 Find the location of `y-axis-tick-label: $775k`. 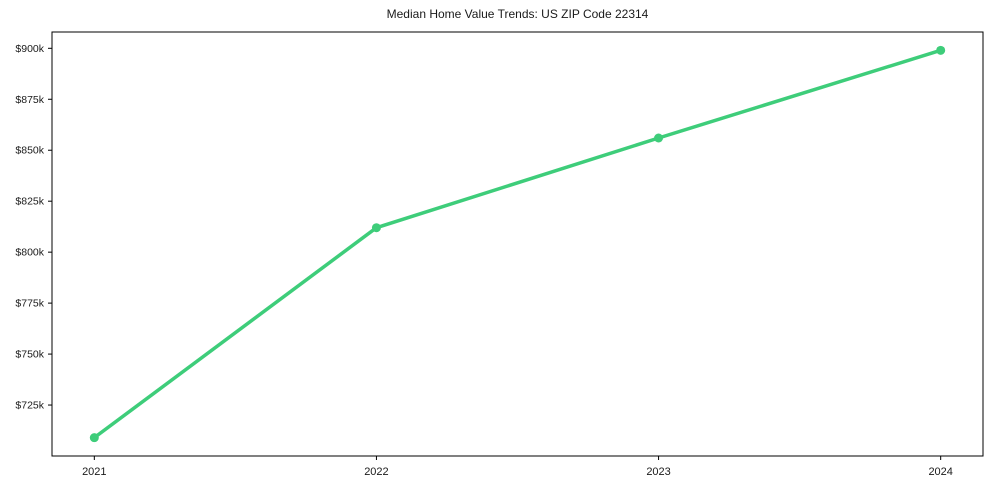

y-axis-tick-label: $775k is located at coordinates (29, 304).